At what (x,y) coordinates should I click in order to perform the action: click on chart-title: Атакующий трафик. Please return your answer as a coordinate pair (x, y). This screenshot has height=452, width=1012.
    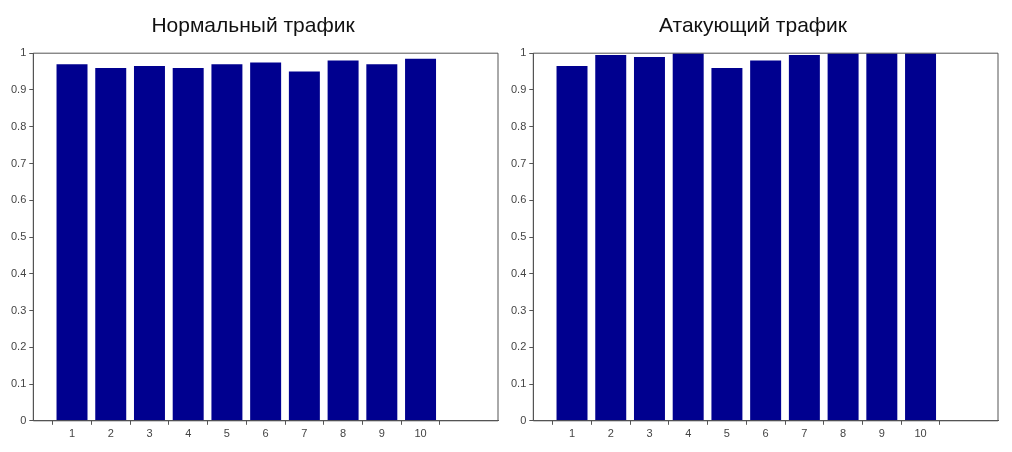
    Looking at the image, I should click on (753, 25).